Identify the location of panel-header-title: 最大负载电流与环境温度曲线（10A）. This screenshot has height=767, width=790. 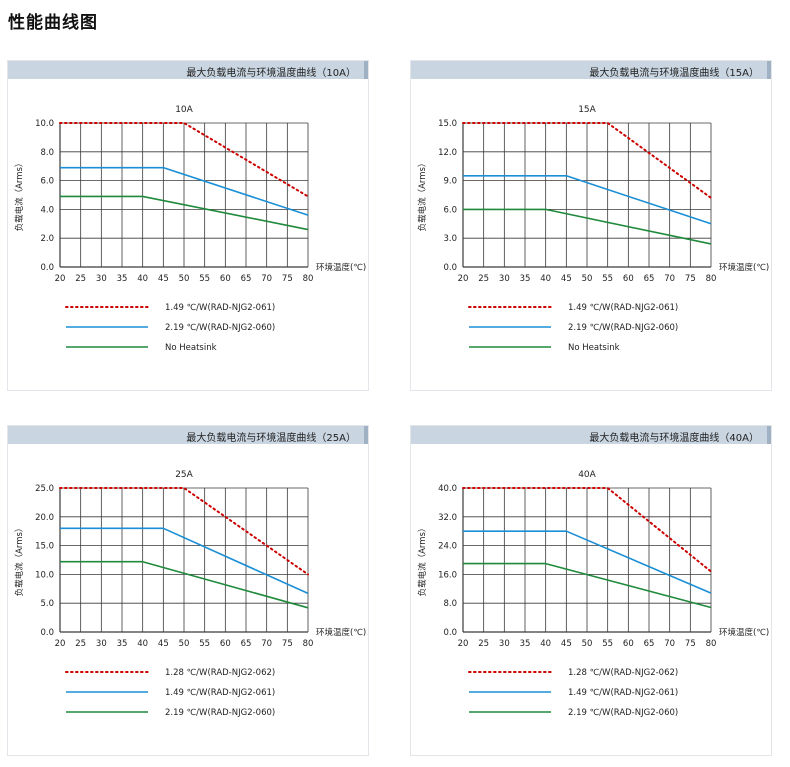
(271, 73).